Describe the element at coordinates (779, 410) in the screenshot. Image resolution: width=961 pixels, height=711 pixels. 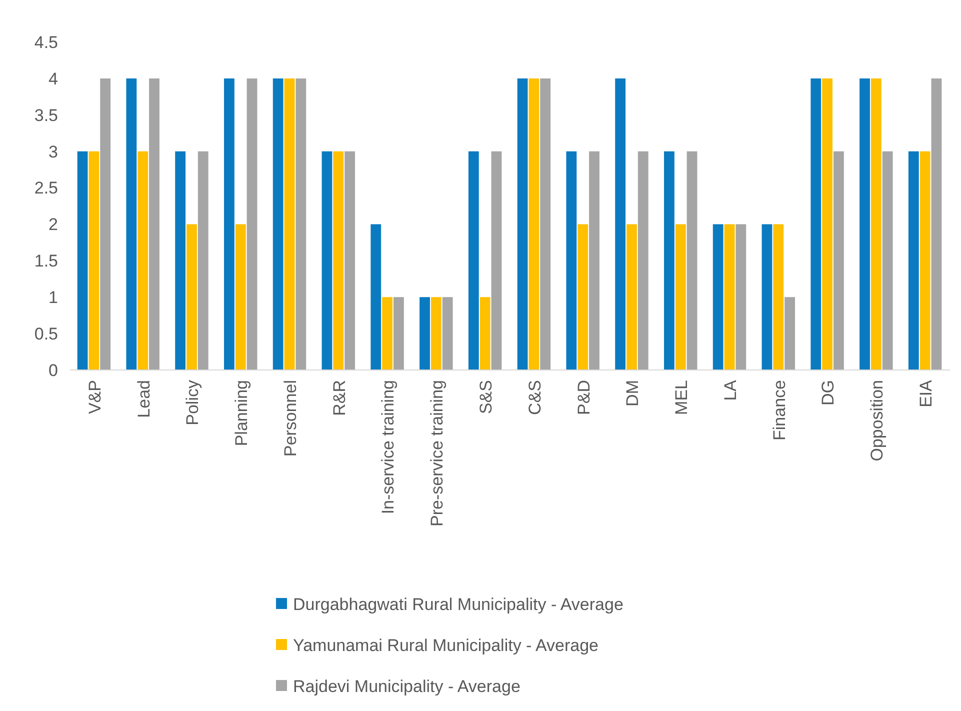
I see `x-tick-label: Finance` at that location.